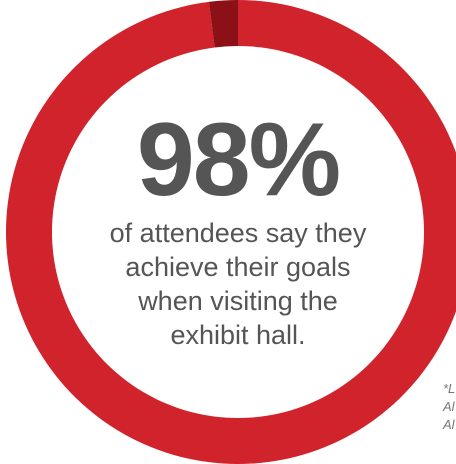 This screenshot has width=456, height=464. What do you see at coordinates (449, 406) in the screenshot?
I see `footnote: *L Al Al` at bounding box center [449, 406].